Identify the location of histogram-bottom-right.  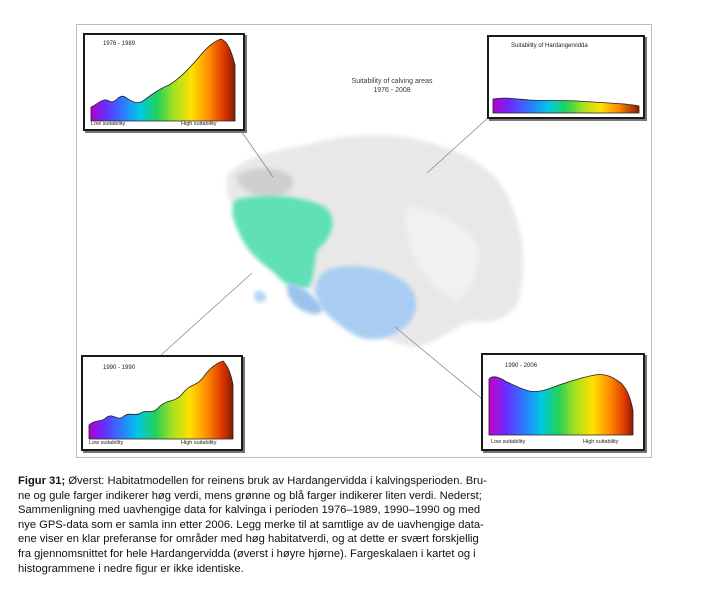
(561, 405).